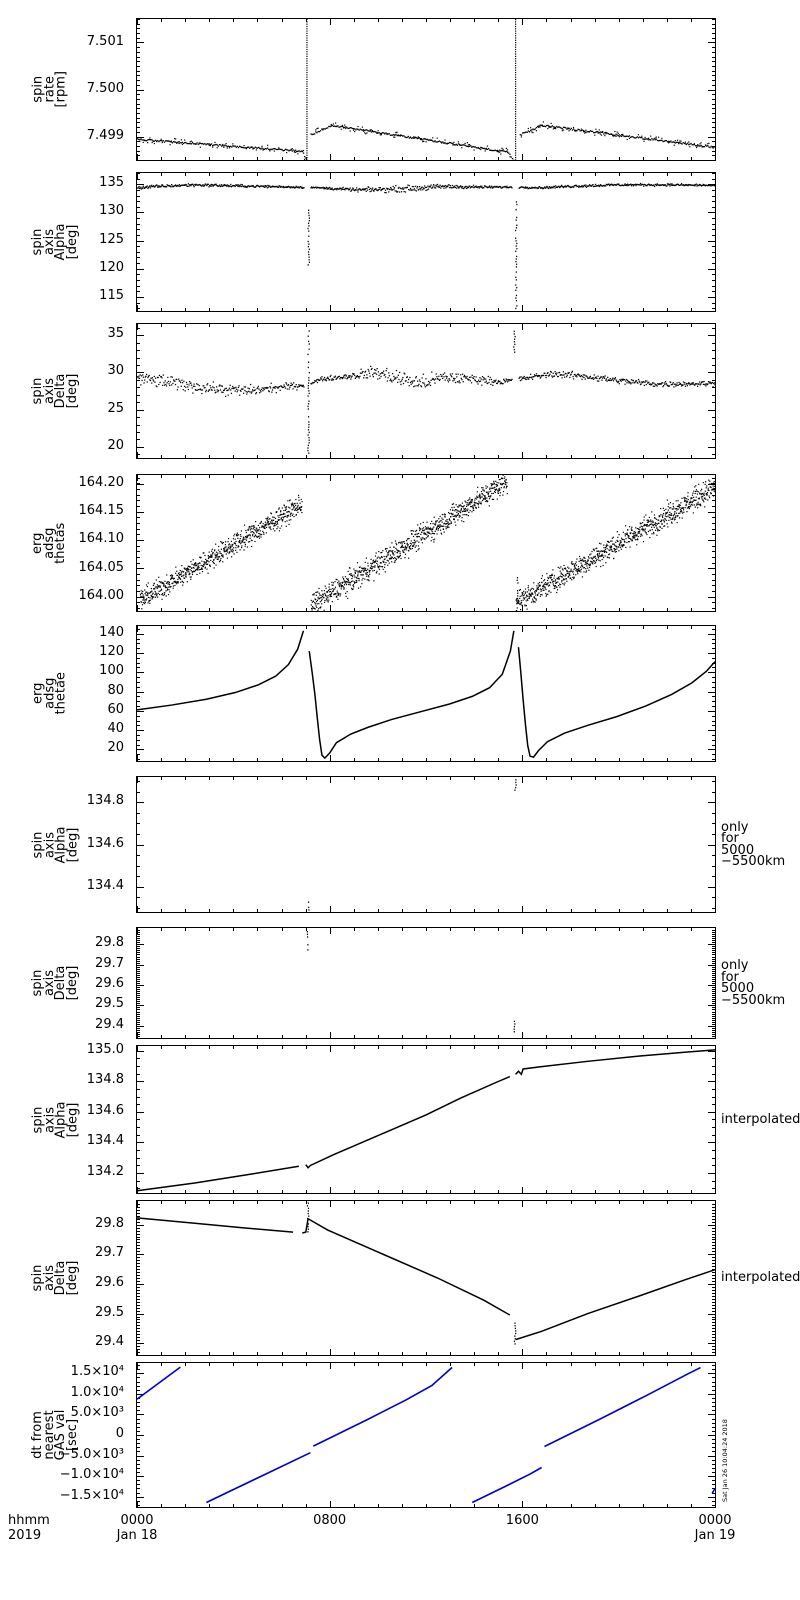 This screenshot has height=1600, width=800. I want to click on x-axis-header-unit: hhmm, so click(29, 1520).